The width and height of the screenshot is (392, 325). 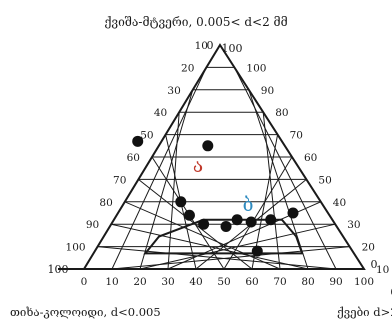 What do you see at coordinates (339, 203) in the screenshot?
I see `right-tick-label: 40` at bounding box center [339, 203].